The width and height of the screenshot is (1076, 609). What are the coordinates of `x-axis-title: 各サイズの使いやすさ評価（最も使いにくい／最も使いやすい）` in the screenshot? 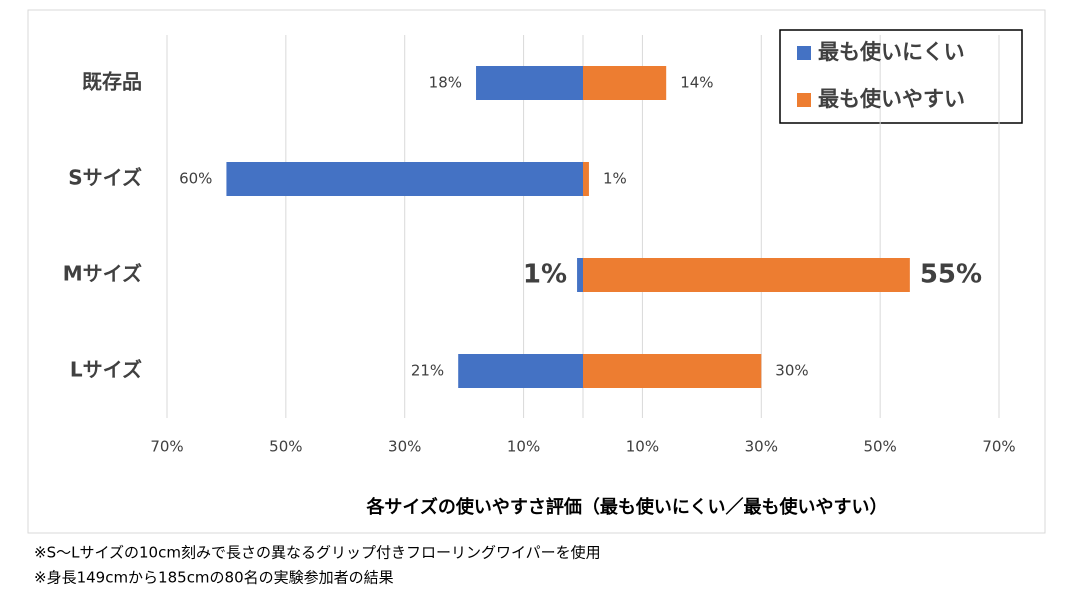 It's located at (626, 507).